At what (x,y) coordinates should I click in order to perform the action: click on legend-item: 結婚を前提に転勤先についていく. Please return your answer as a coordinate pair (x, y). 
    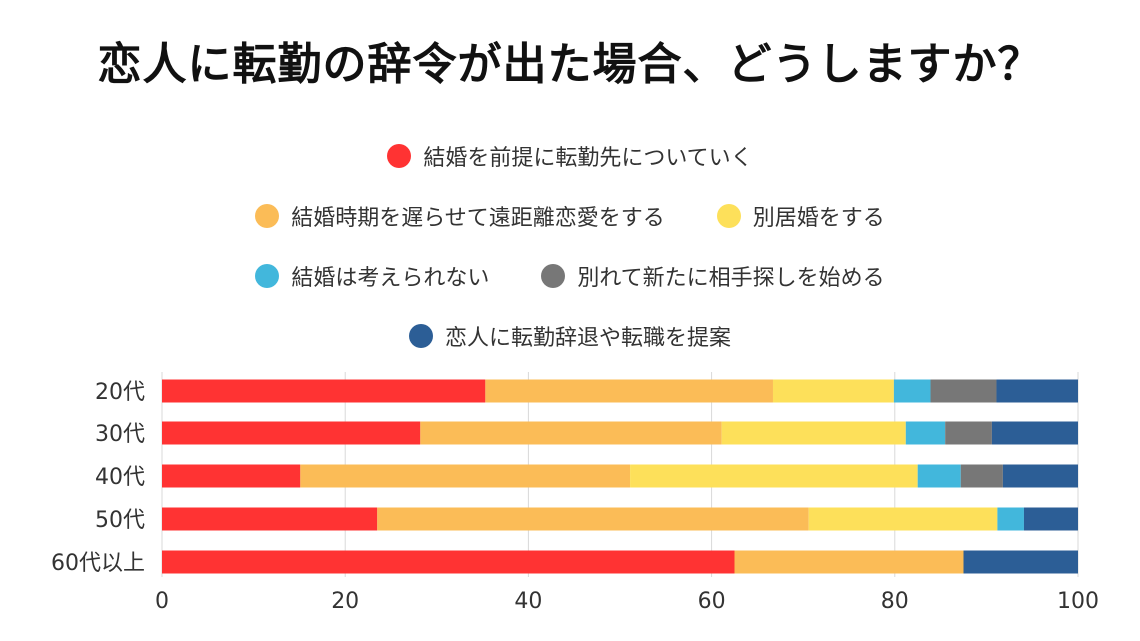
    Looking at the image, I should click on (570, 156).